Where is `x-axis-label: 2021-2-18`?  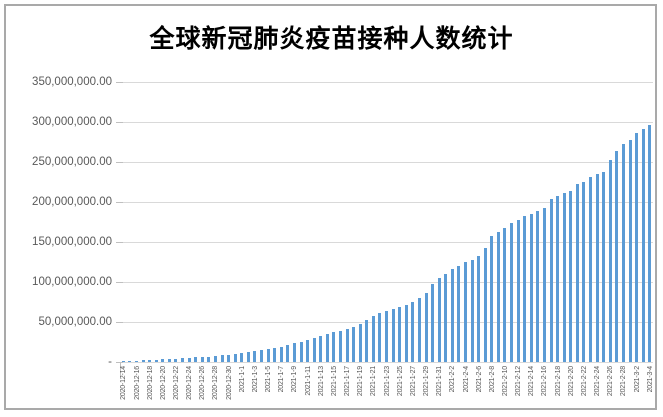 x-axis-label: 2021-2-18 is located at coordinates (558, 381).